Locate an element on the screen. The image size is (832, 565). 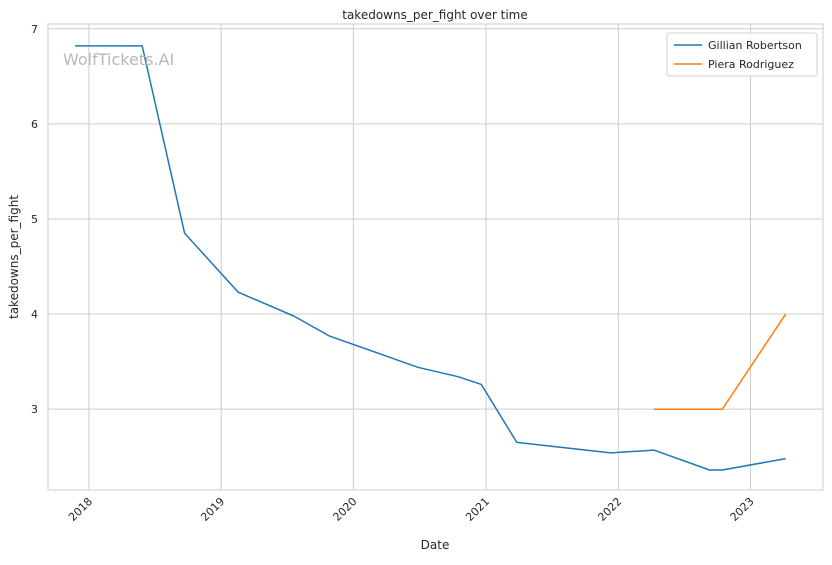
legend-label: Piera Rodriguez is located at coordinates (751, 64).